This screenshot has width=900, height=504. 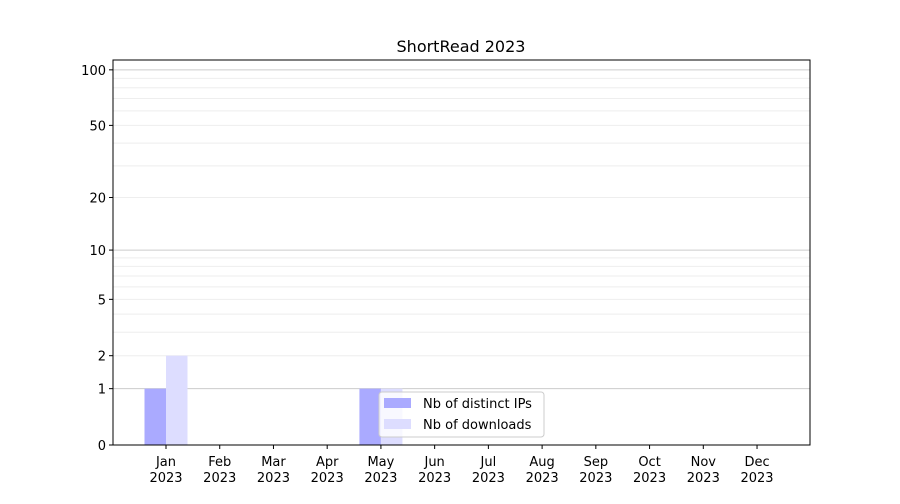 I want to click on x-tick-label: Feb 2023, so click(x=219, y=470).